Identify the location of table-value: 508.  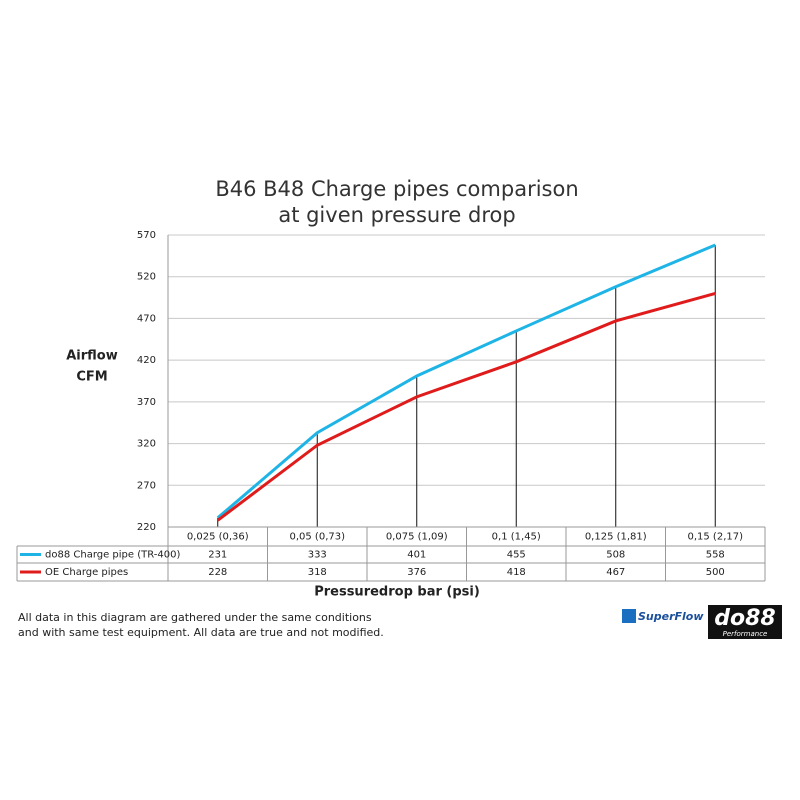
(615, 555).